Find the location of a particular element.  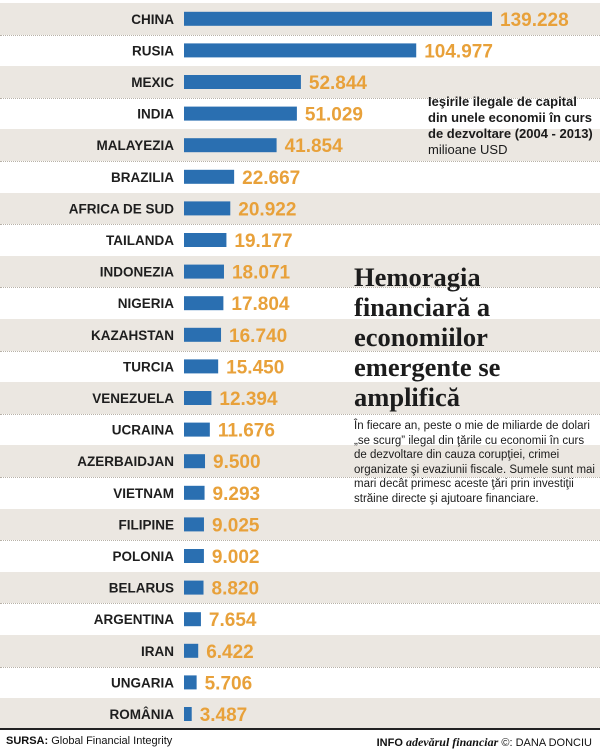

value-label: 8.820 is located at coordinates (236, 589).